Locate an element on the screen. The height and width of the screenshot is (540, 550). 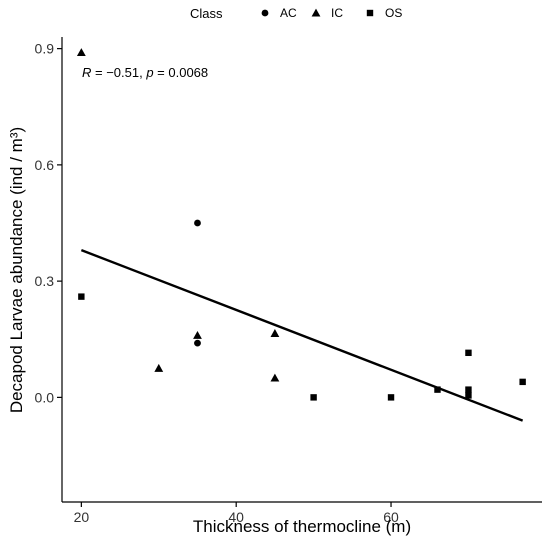
legend-label-ic: IC is located at coordinates (337, 13).